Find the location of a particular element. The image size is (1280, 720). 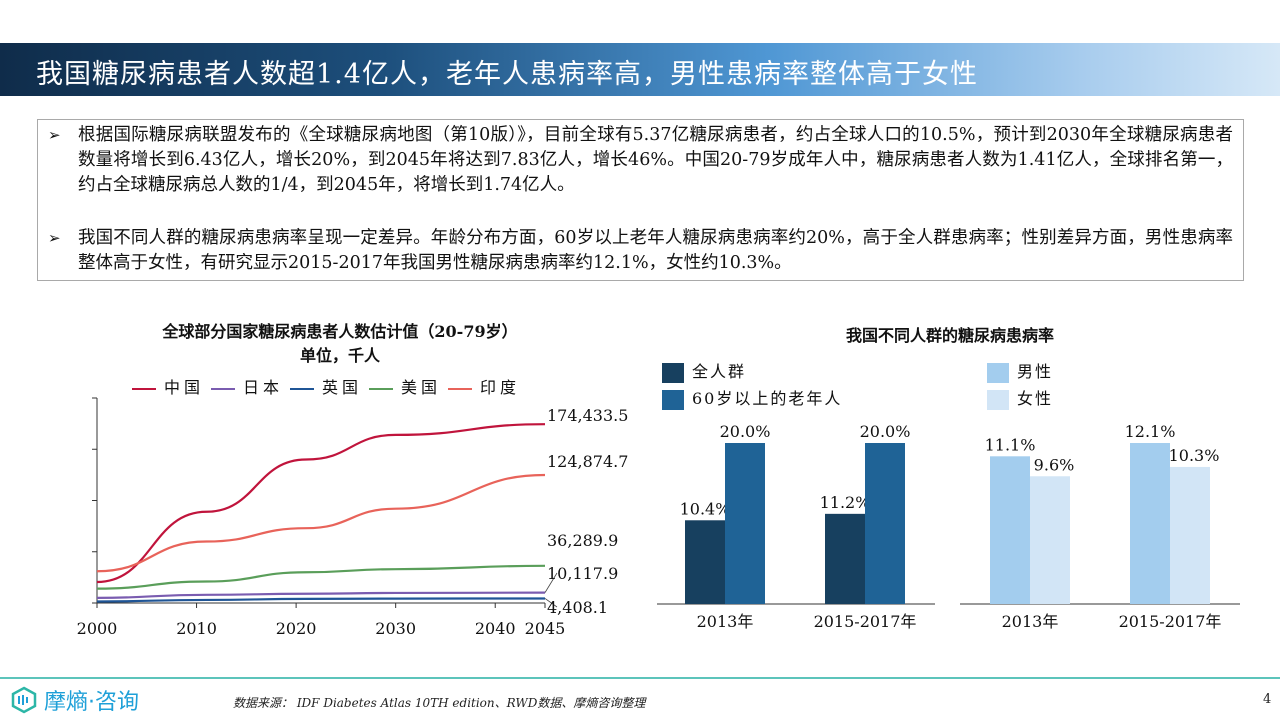

x-tick-label: 2030 is located at coordinates (395, 628).